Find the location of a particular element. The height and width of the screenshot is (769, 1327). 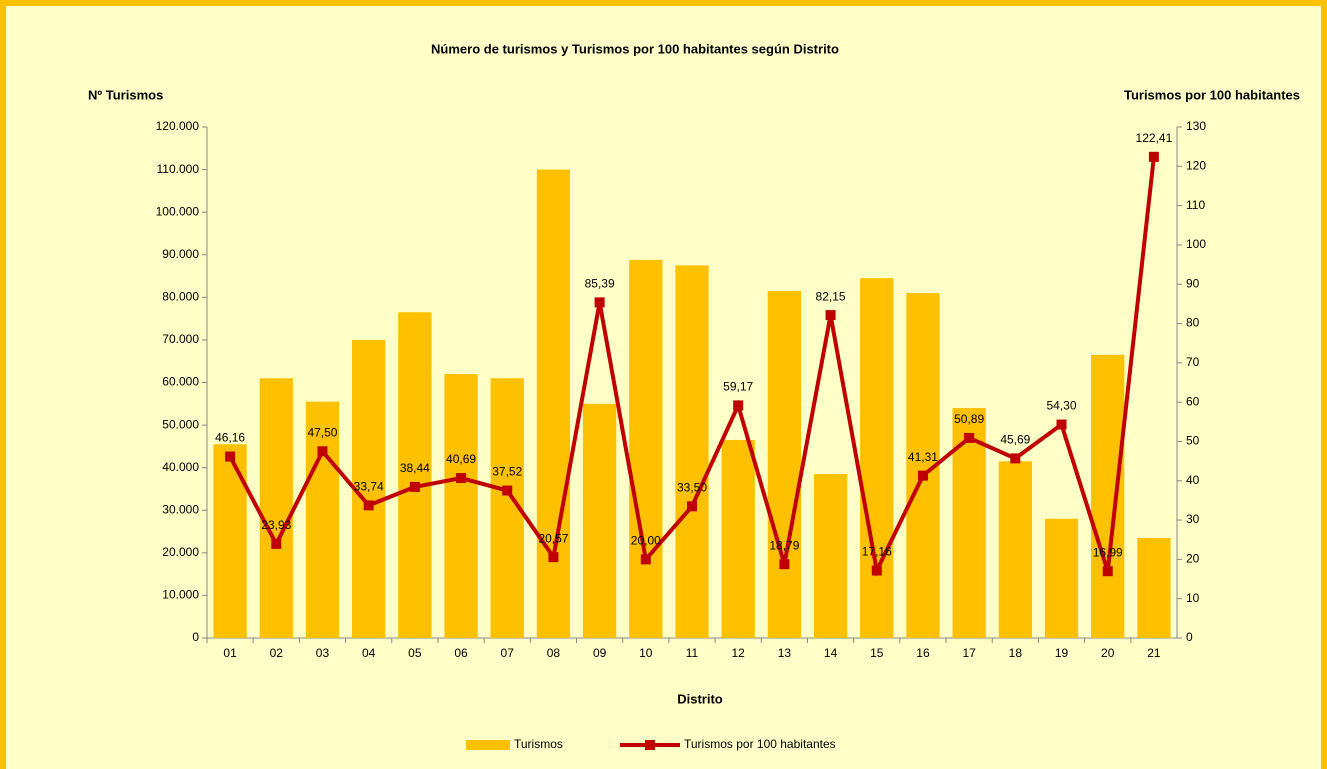

legend-label: Turismos por 100 habitantes is located at coordinates (760, 744).